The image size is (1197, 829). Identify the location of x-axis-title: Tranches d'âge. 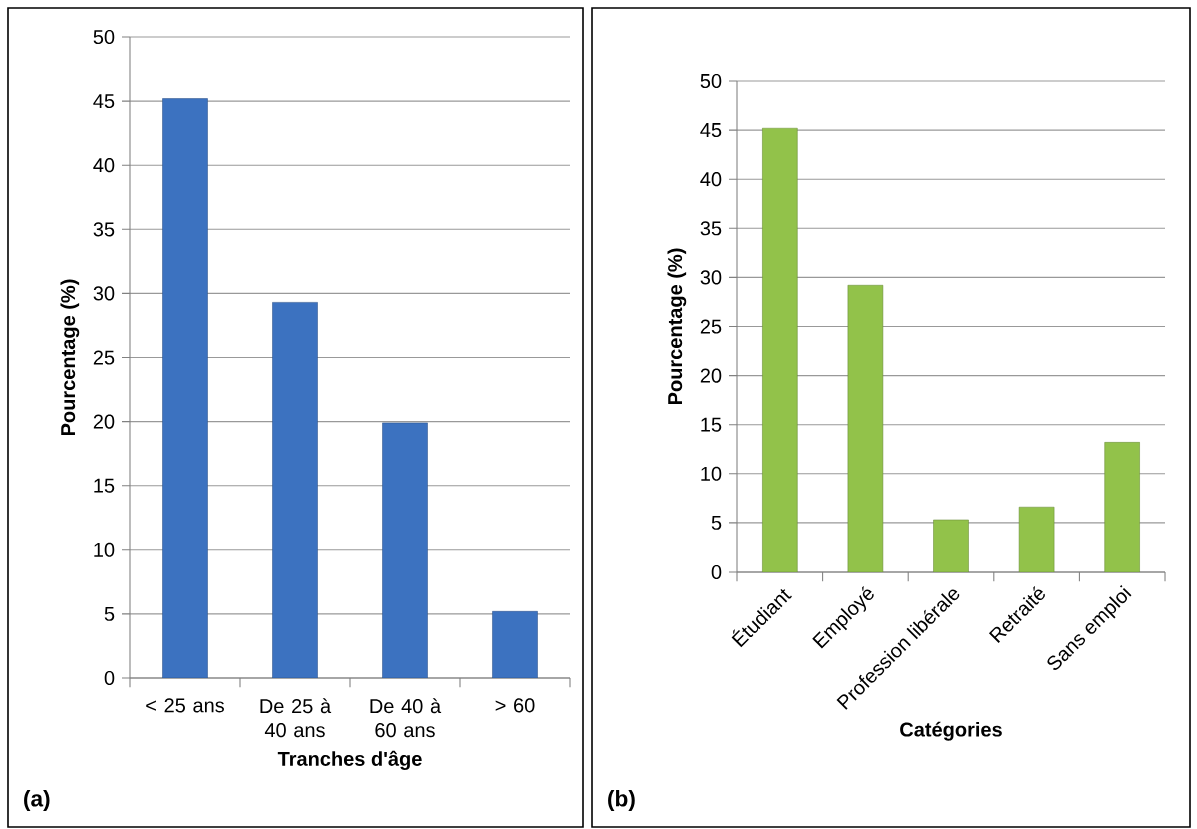
(349, 760).